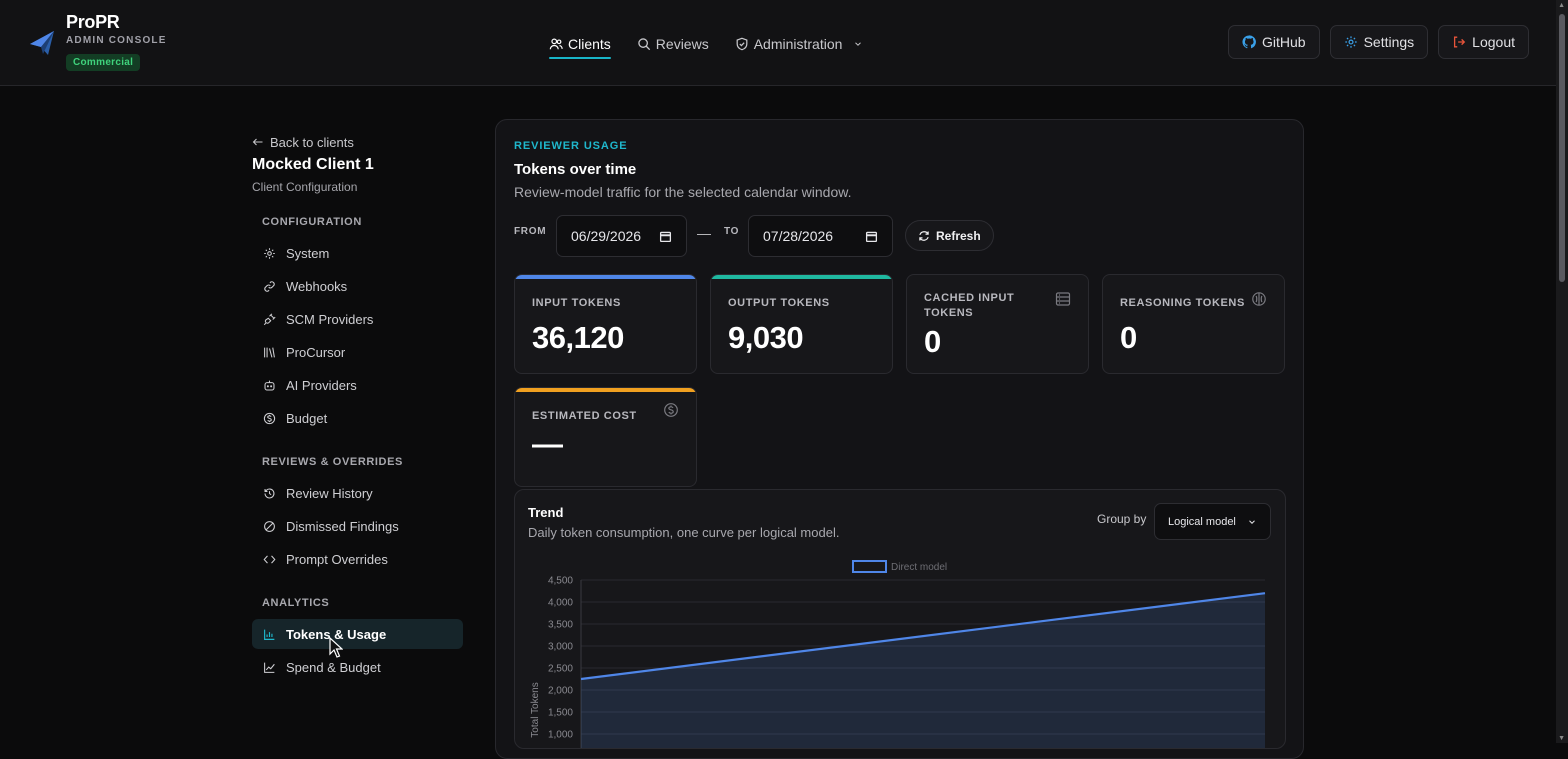 The image size is (1568, 759). Describe the element at coordinates (1562, 371) in the screenshot. I see `page-scrollbar: ▲ ▼` at that location.